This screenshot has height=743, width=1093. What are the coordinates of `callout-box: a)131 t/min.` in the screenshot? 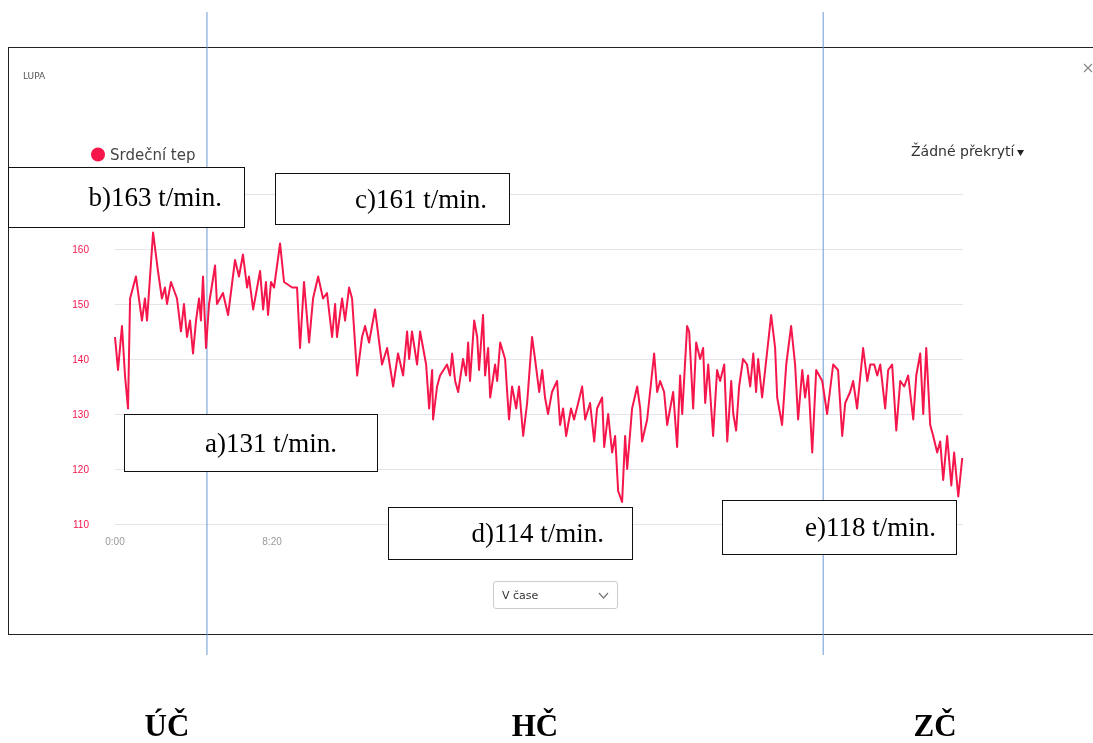 It's located at (251, 443).